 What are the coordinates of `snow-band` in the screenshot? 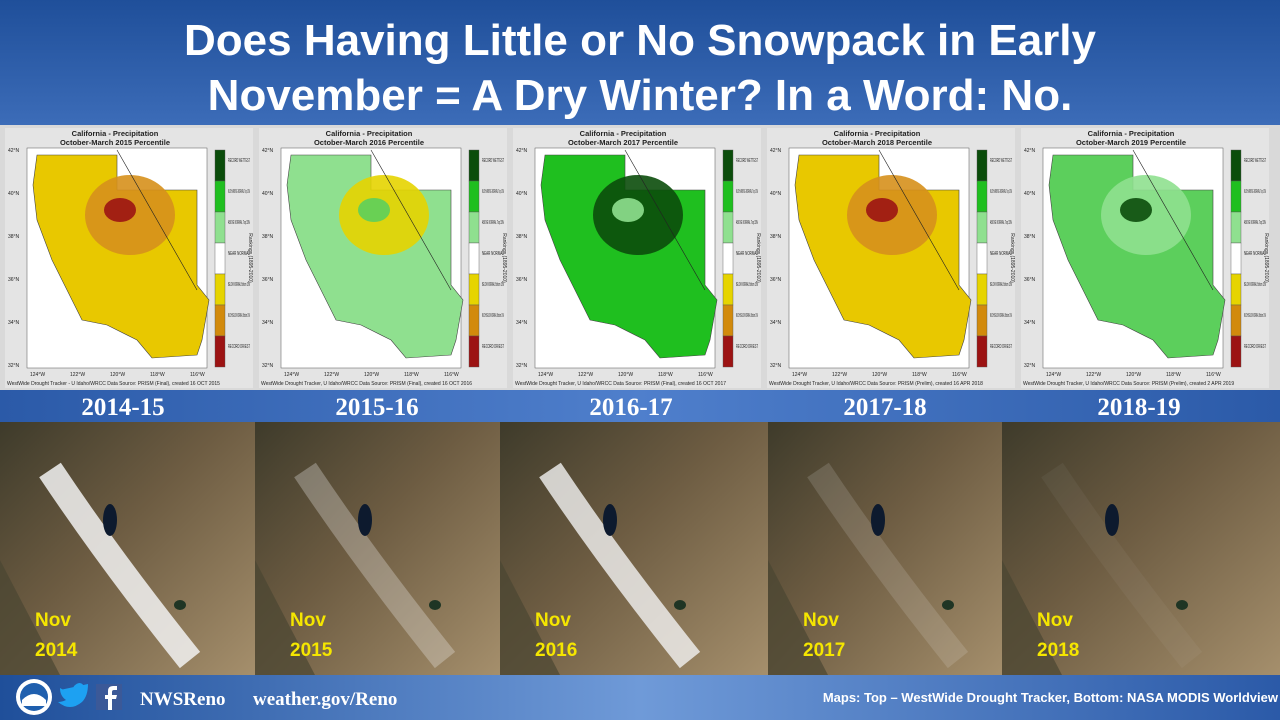 It's located at (620, 565).